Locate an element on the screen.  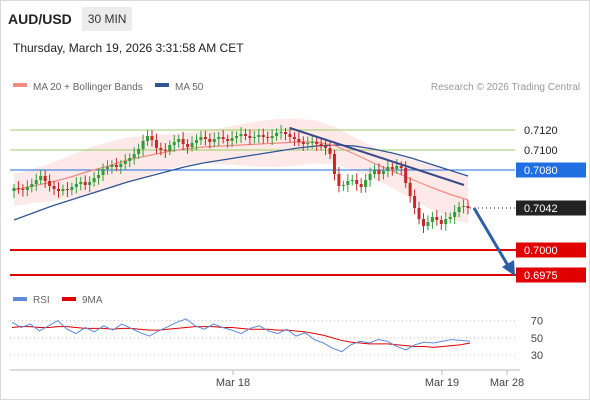
rsi-area: 70 50 30 is located at coordinates (276, 339).